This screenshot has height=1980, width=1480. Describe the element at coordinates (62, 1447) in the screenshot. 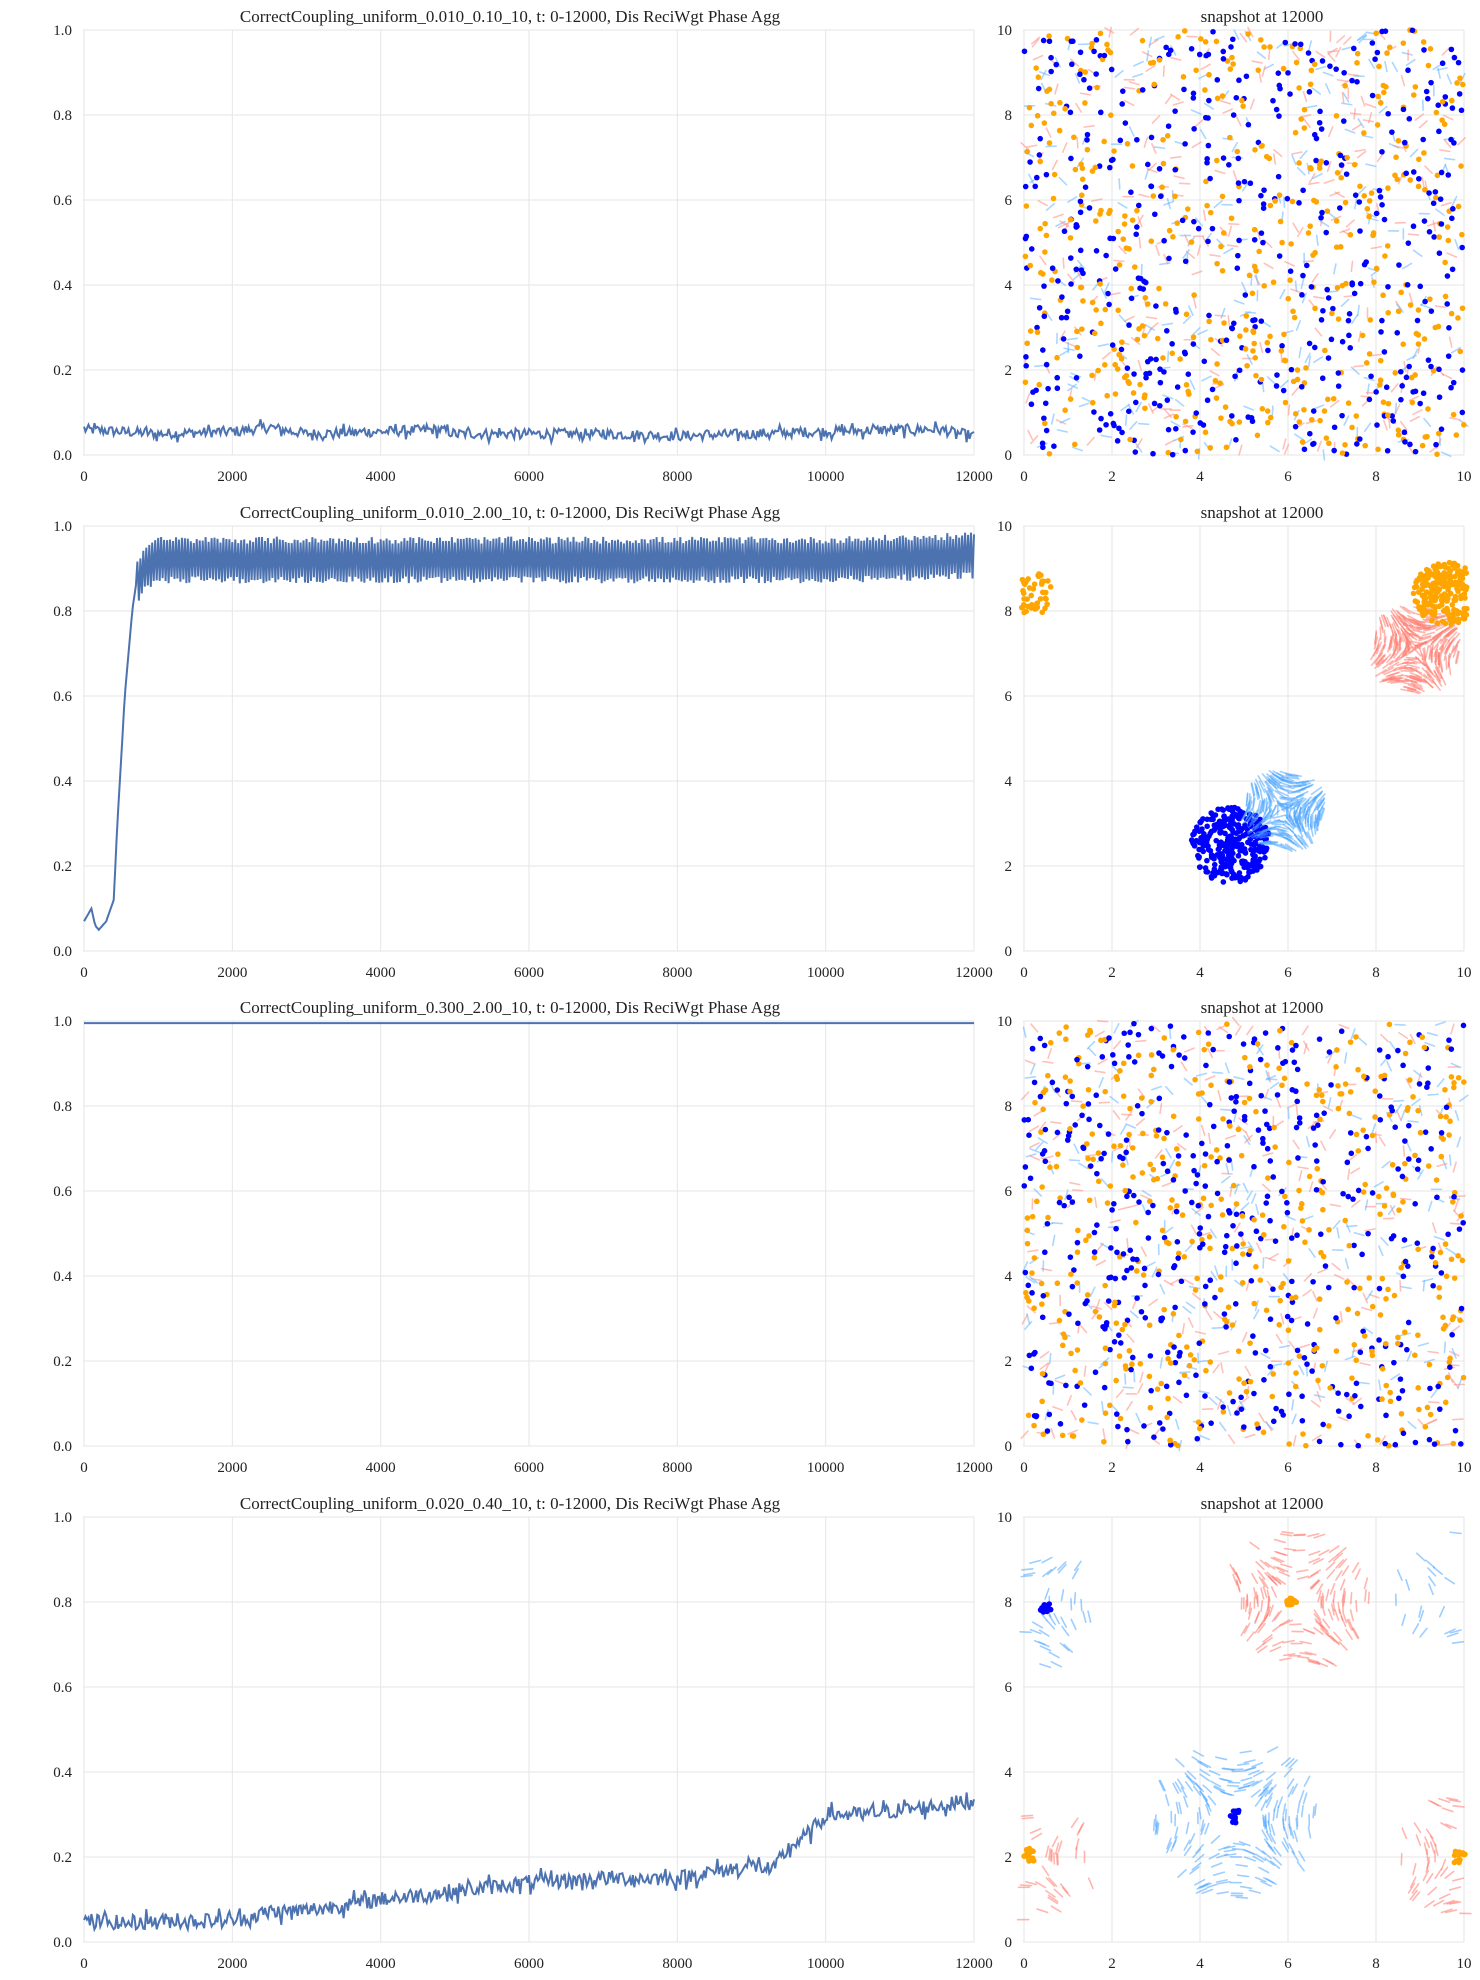

I see `y-tick-label: 0.0` at that location.